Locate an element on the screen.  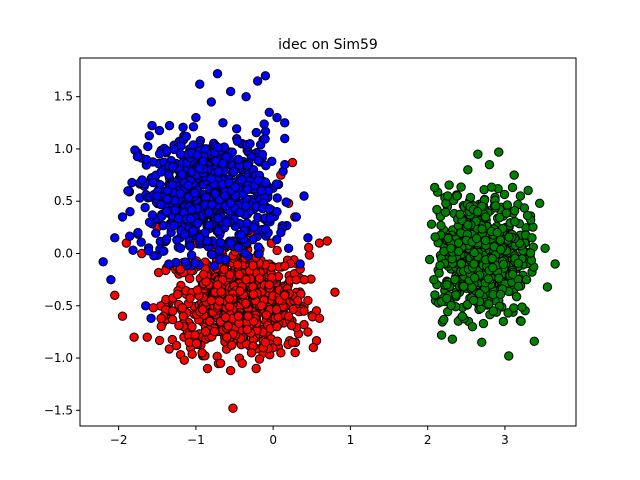
y-tick-label: −0.5 is located at coordinates (58, 306).